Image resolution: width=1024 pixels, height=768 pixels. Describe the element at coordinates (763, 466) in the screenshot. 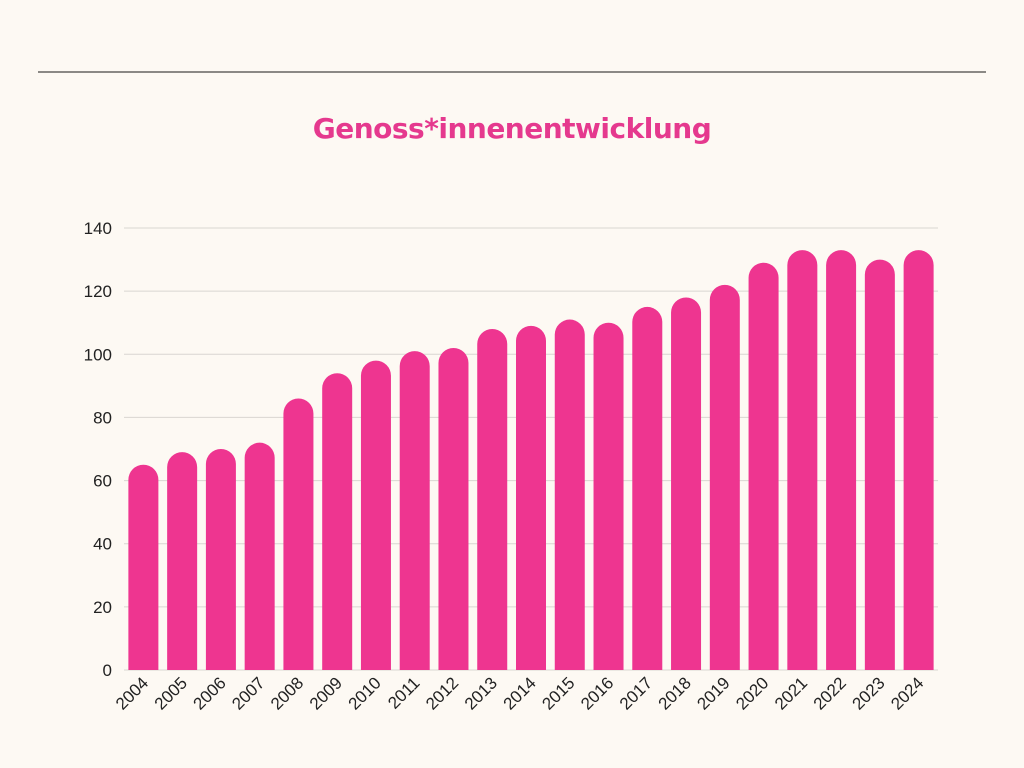

I see `bar-2020` at that location.